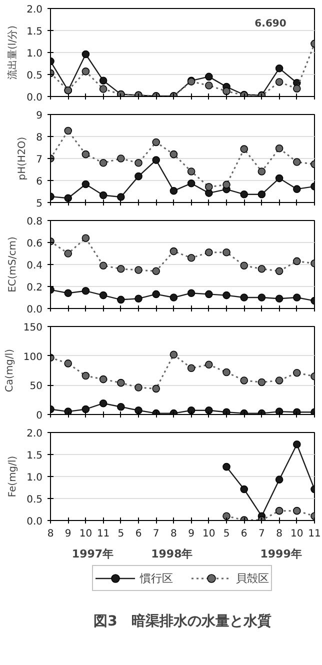 This screenshot has height=665, width=322. Describe the element at coordinates (22, 158) in the screenshot. I see `y-axis-title: pH(H2O)` at that location.